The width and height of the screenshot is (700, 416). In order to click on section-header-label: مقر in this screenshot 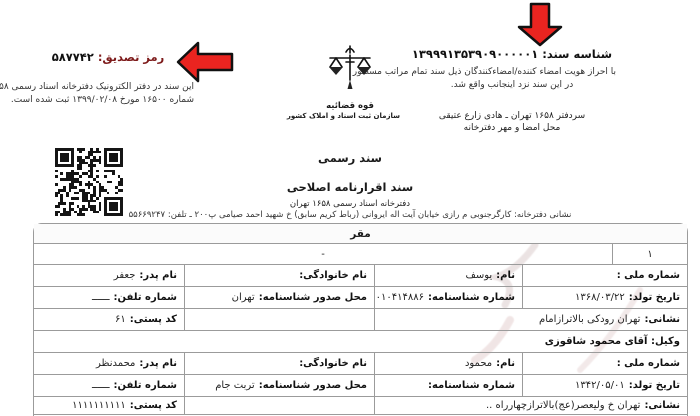, I will do `click(360, 233)`.